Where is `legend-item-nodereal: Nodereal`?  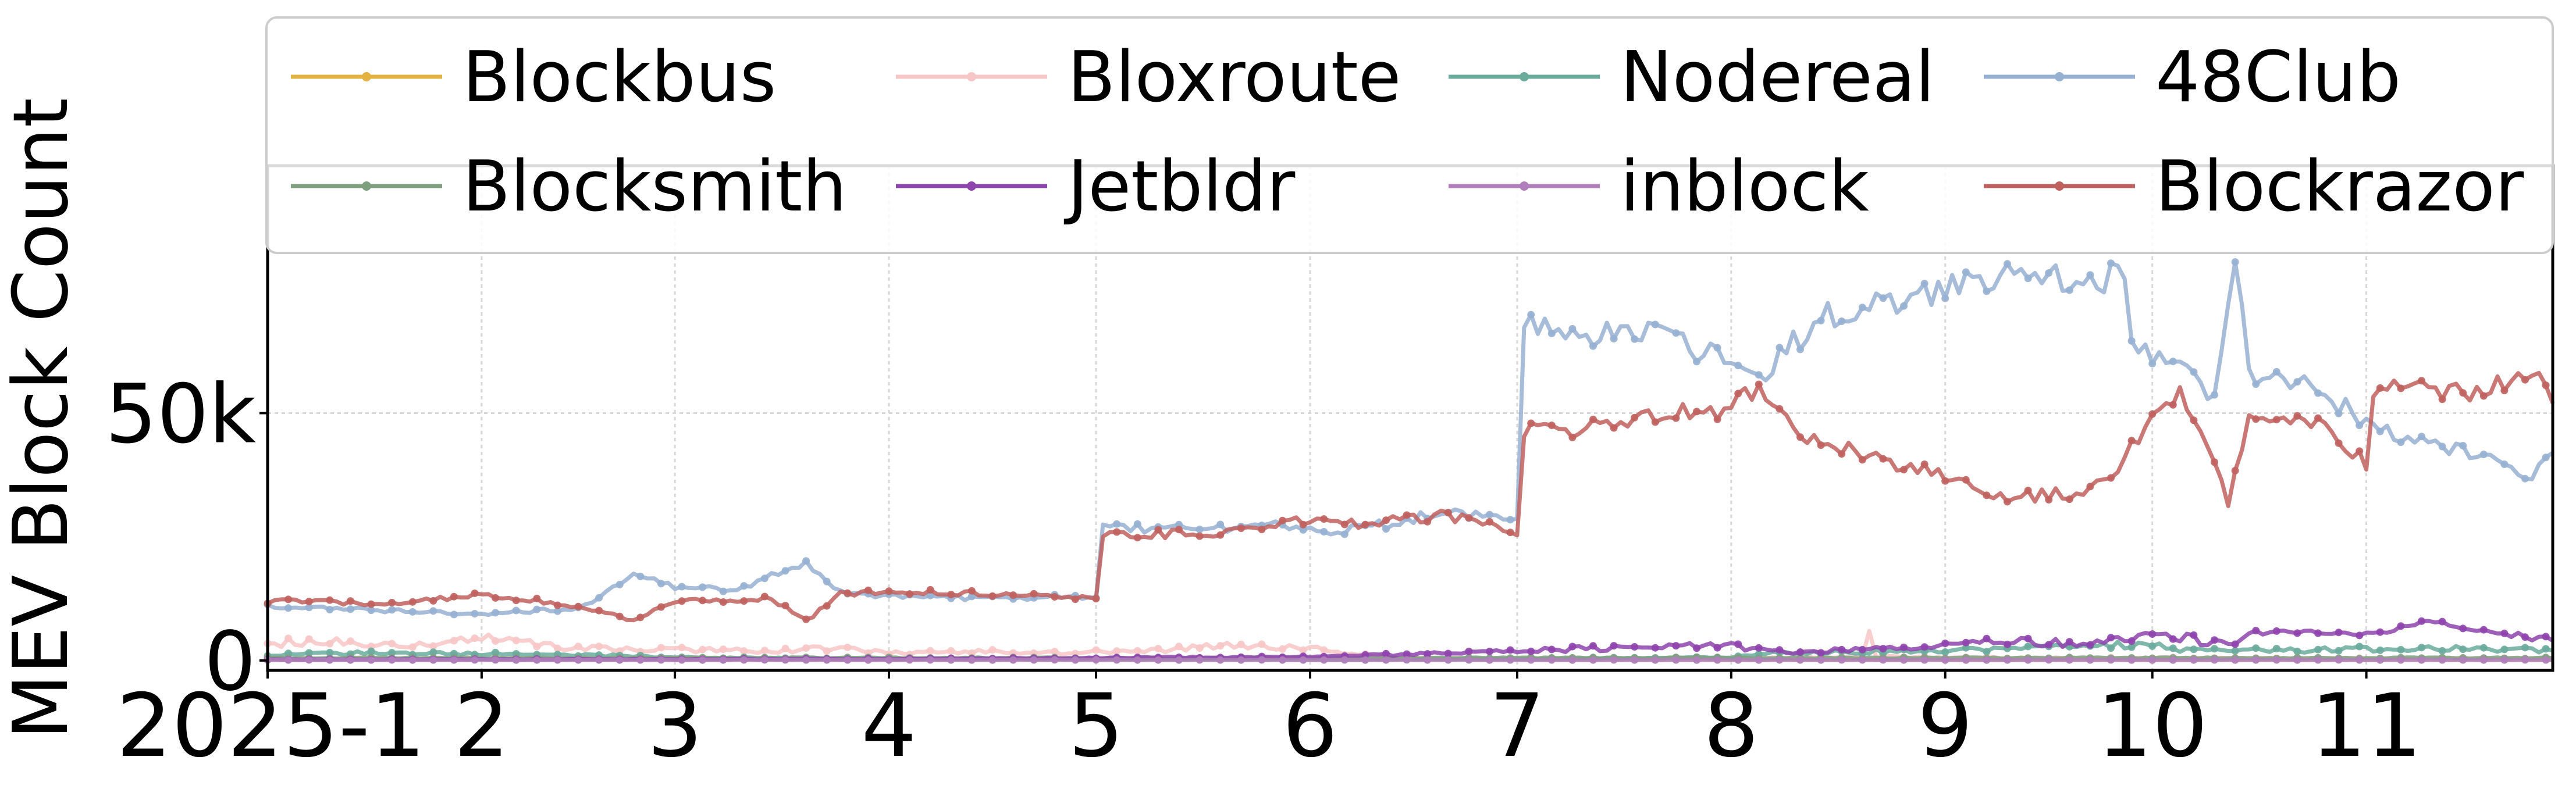
legend-item-nodereal: Nodereal is located at coordinates (1692, 77).